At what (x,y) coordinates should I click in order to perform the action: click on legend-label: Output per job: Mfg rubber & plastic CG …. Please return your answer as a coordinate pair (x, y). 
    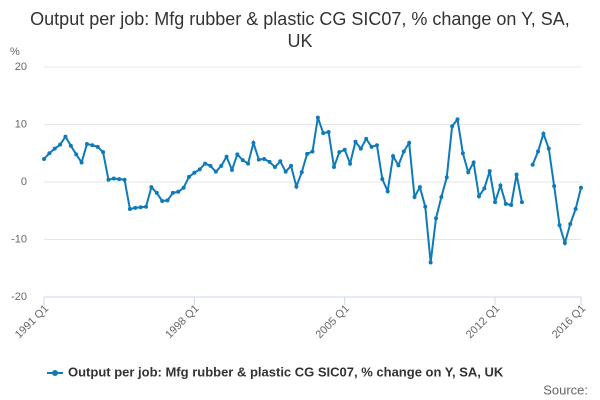
    Looking at the image, I should click on (286, 371).